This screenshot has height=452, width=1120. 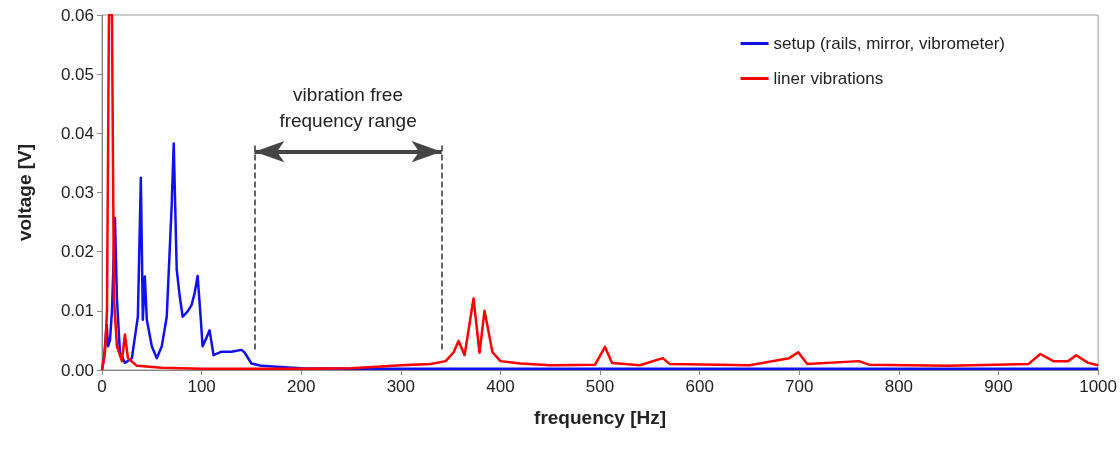 What do you see at coordinates (77, 370) in the screenshot?
I see `y-tick-label: 0.00` at bounding box center [77, 370].